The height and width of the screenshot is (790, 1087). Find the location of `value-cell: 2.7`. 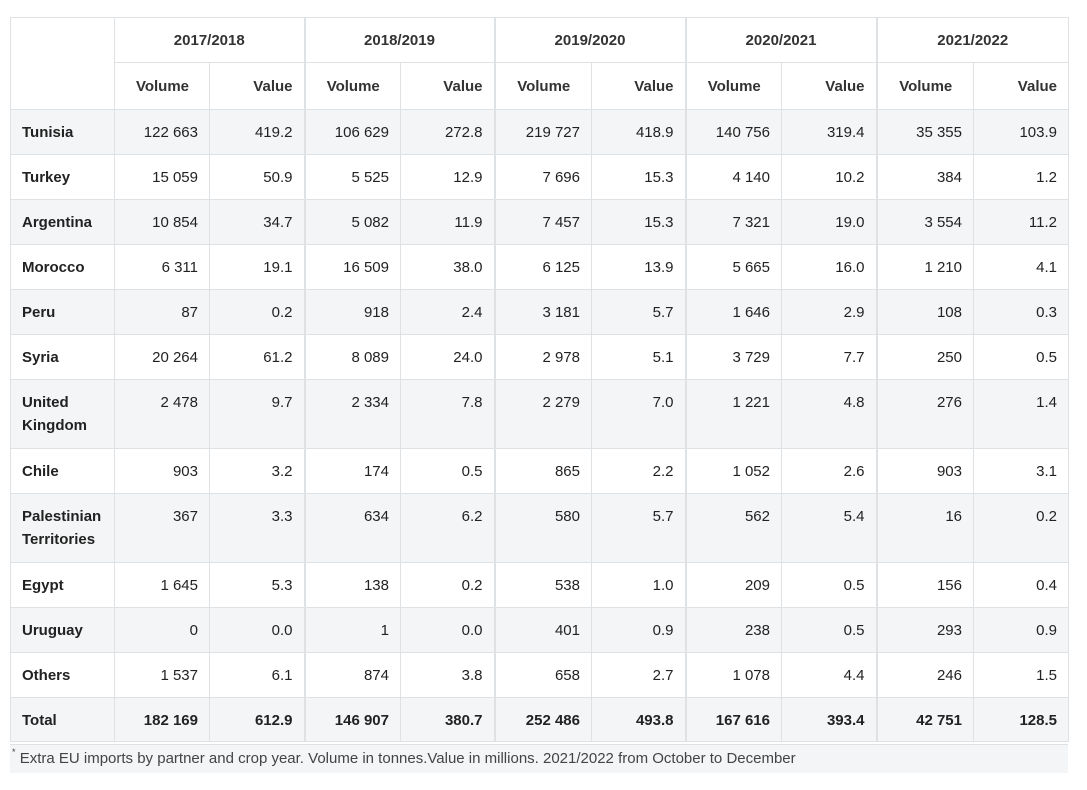

value-cell: 2.7 is located at coordinates (638, 675).